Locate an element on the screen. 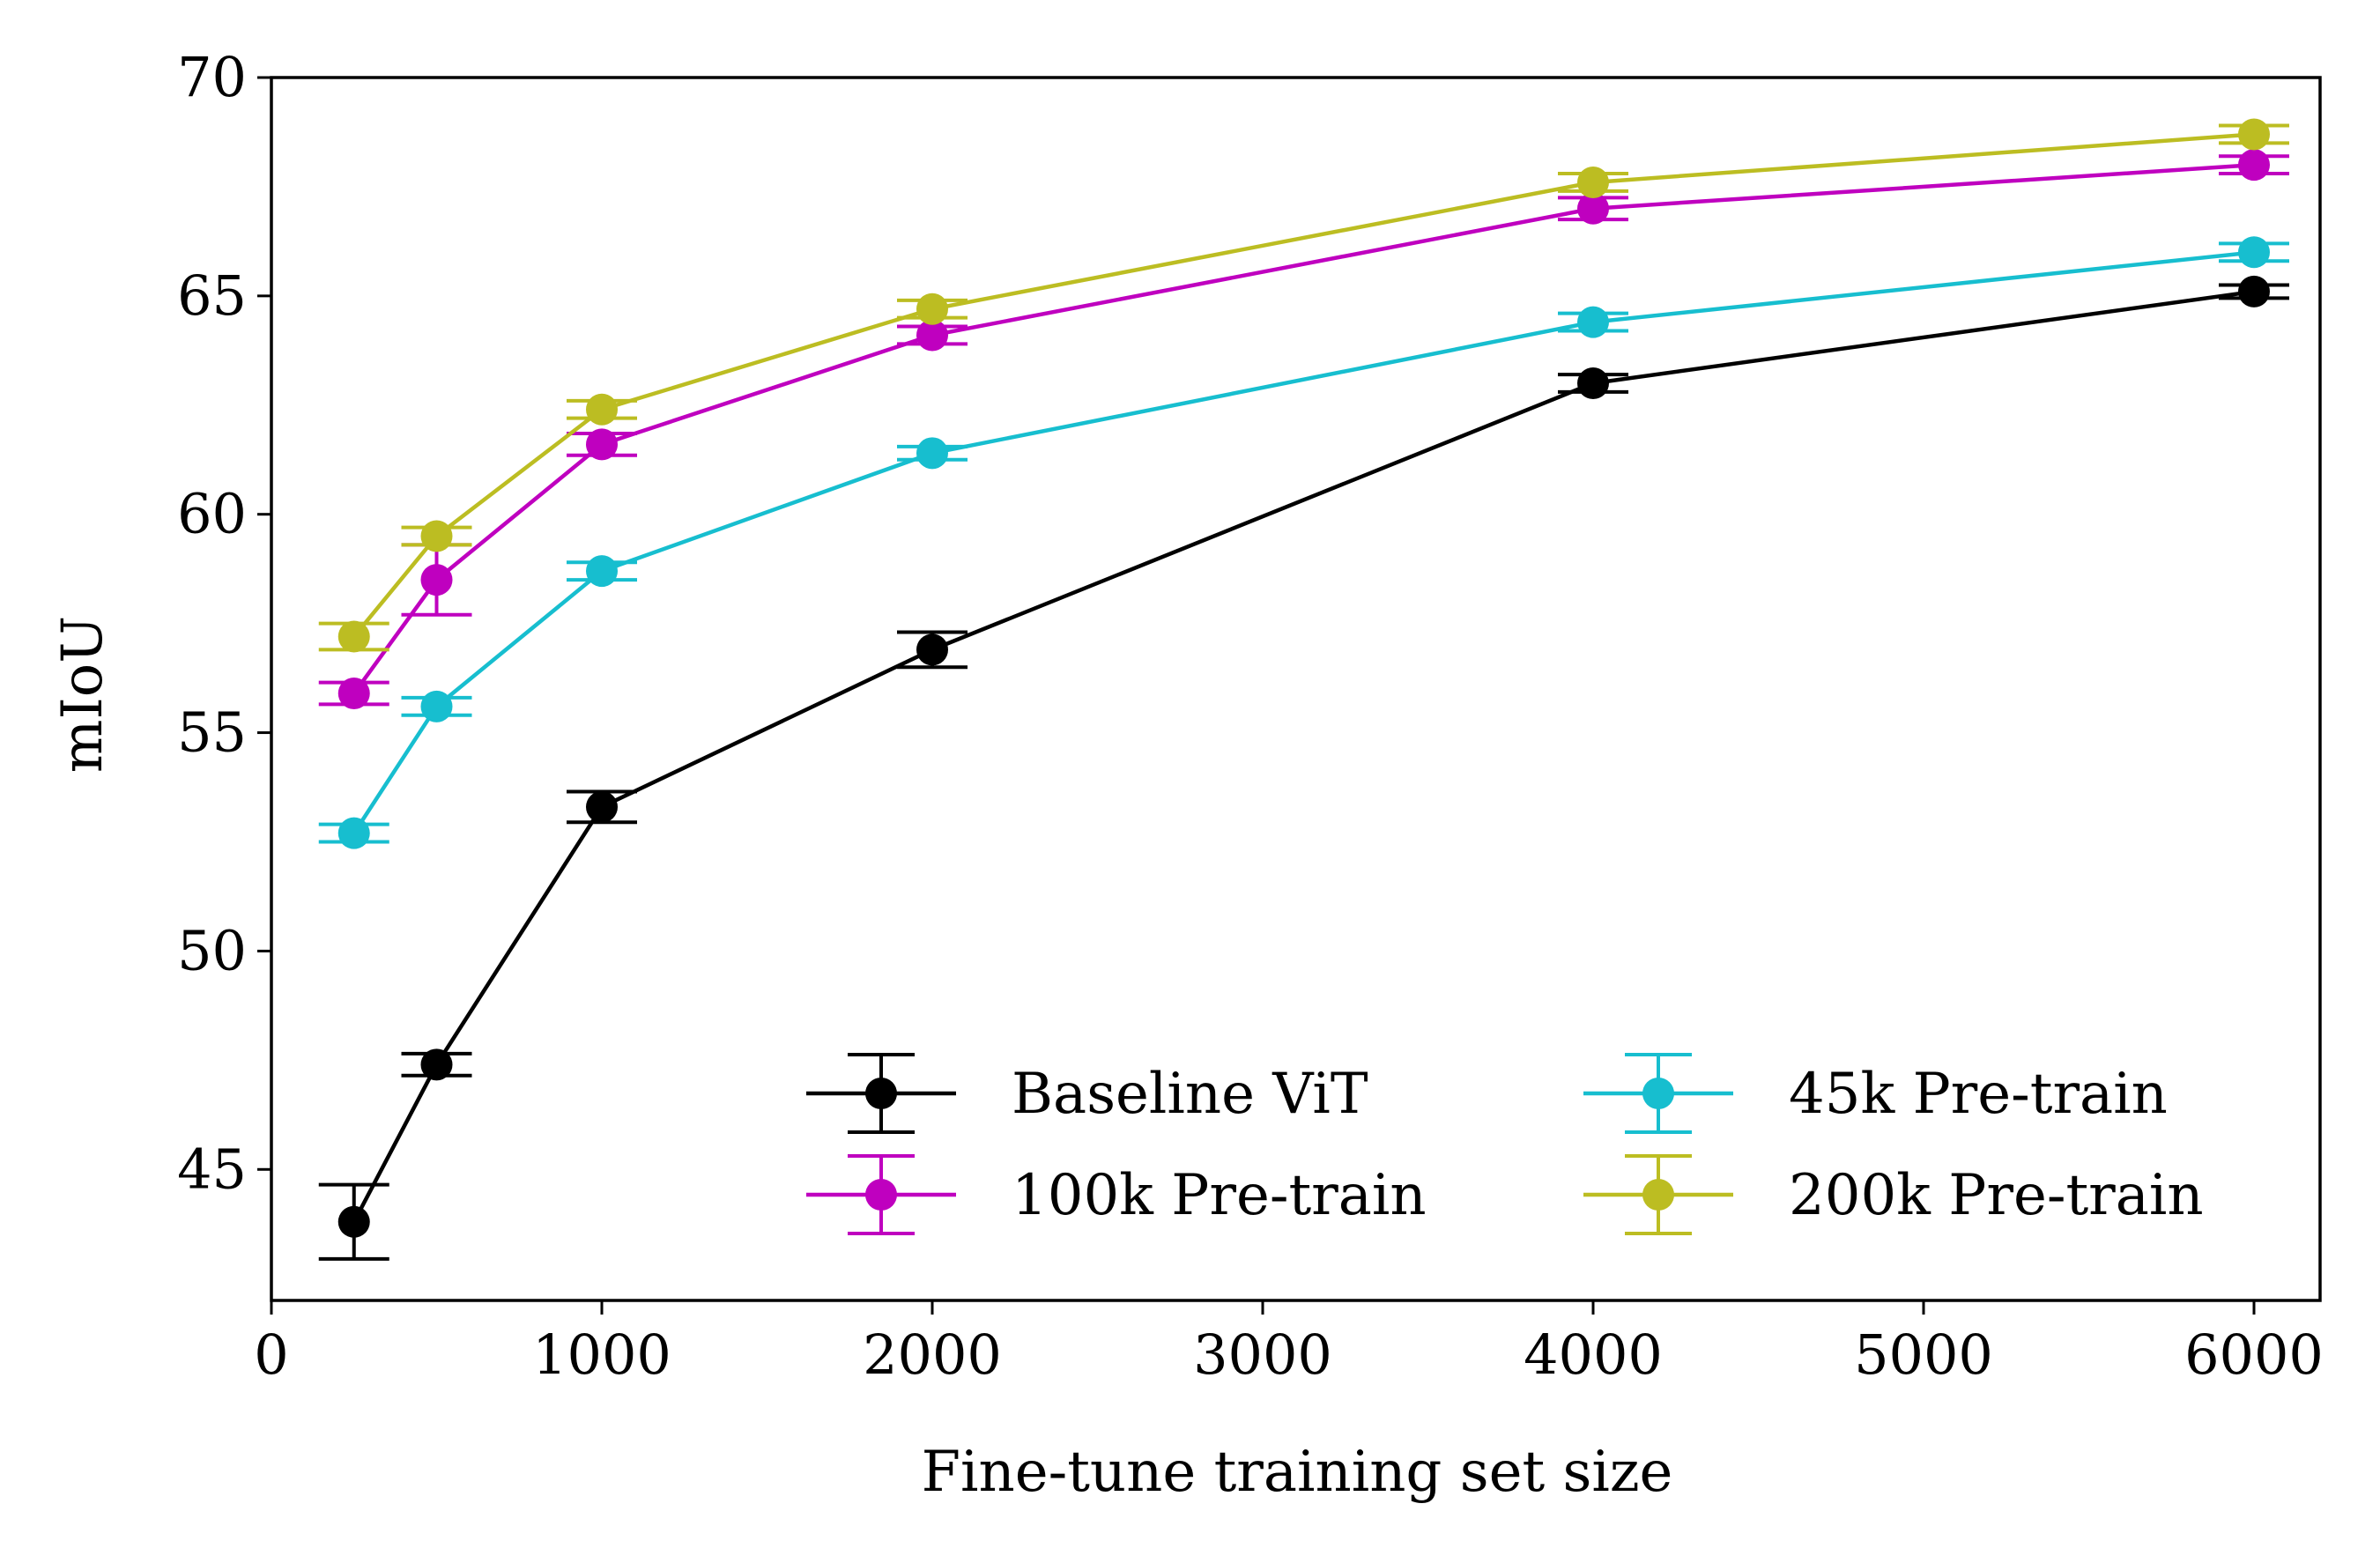  legend-label: Baseline ViT is located at coordinates (1190, 1094).